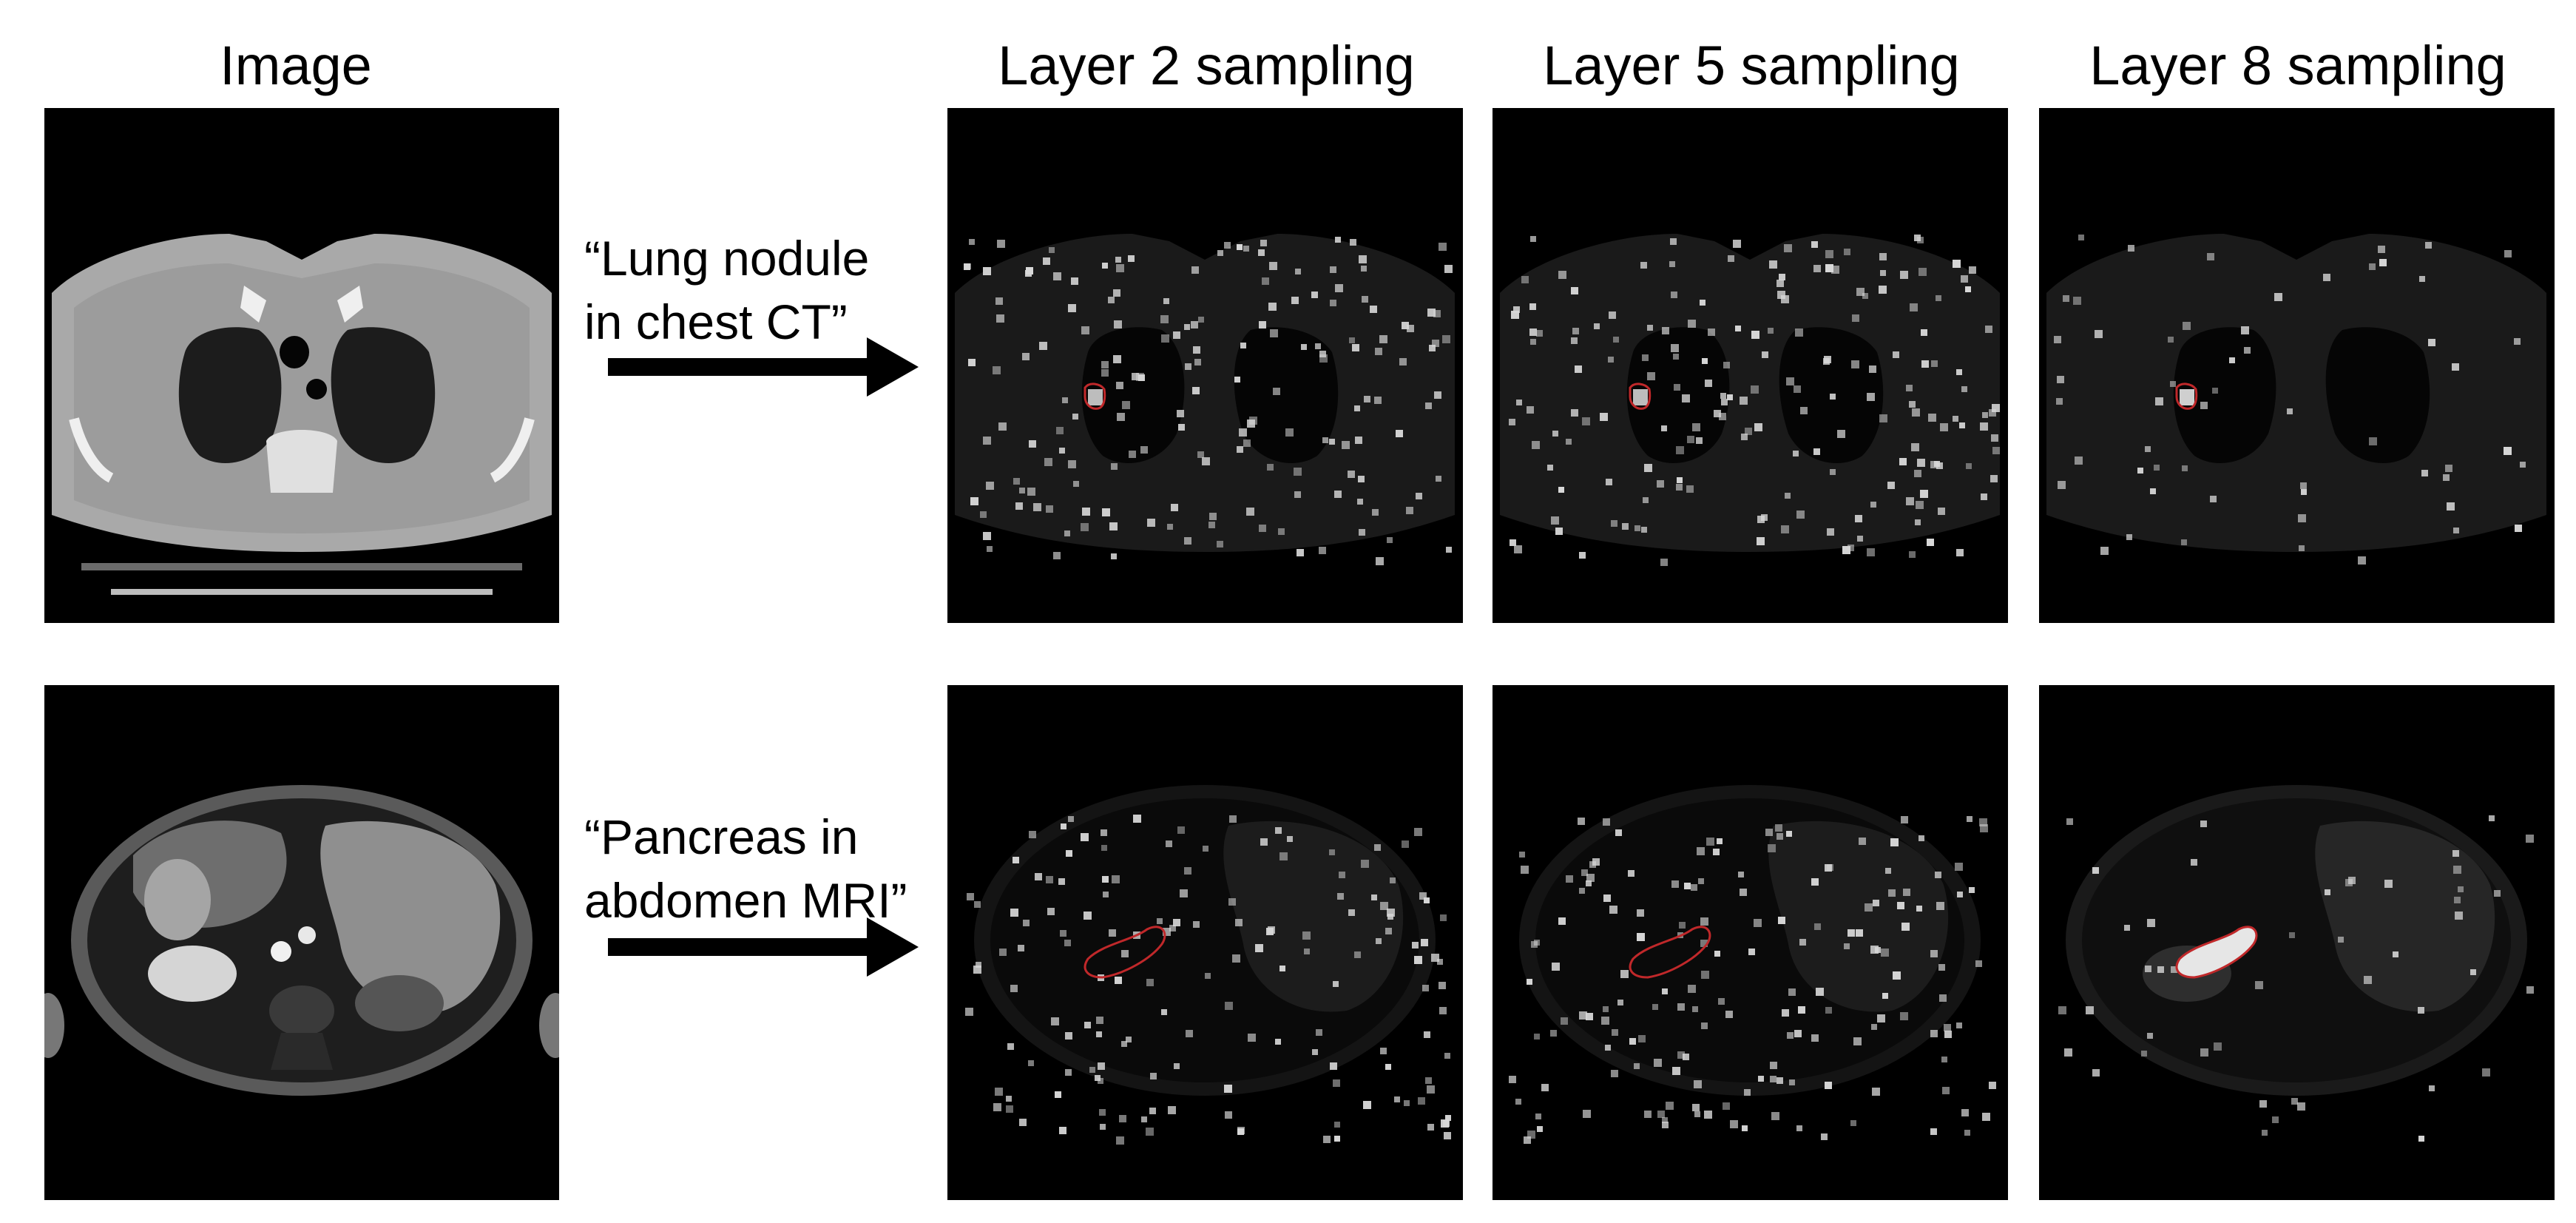 This screenshot has height=1223, width=2576. What do you see at coordinates (1095, 397) in the screenshot?
I see `lung-nodule-target` at bounding box center [1095, 397].